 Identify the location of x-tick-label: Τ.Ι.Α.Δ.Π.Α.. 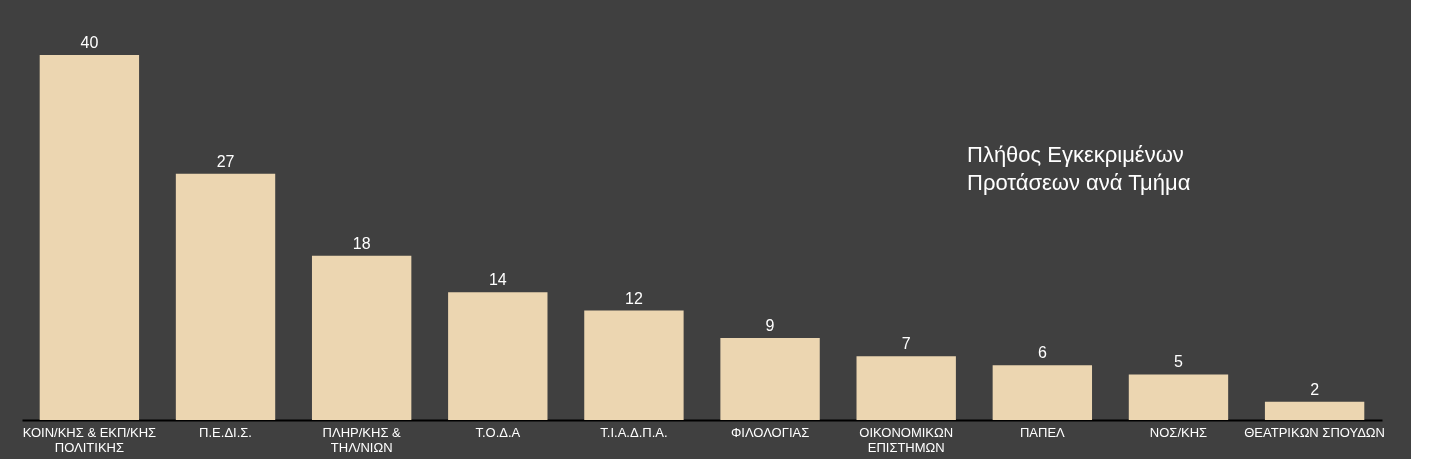
(634, 432).